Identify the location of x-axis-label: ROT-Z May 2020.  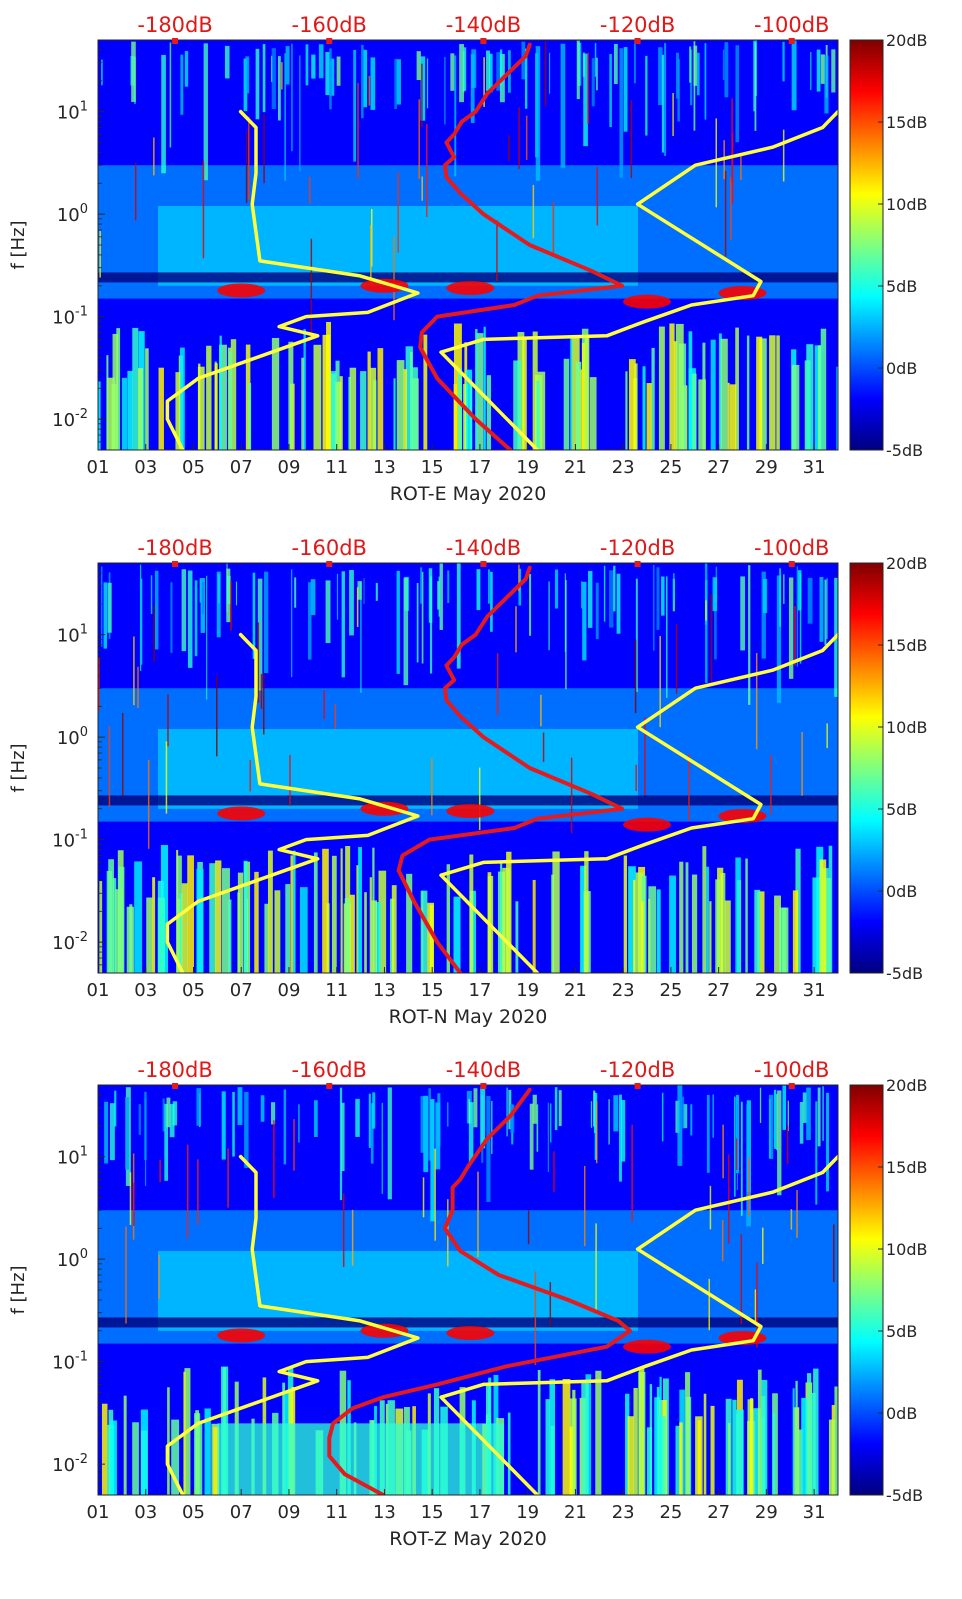
(468, 1539).